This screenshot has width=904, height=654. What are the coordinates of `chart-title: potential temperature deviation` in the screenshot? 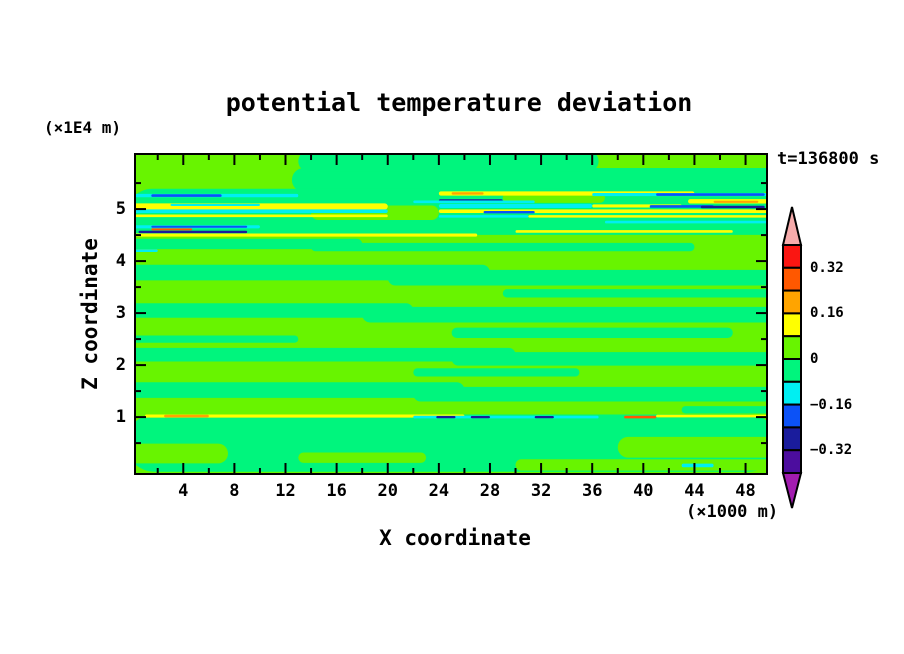 It's located at (459, 102).